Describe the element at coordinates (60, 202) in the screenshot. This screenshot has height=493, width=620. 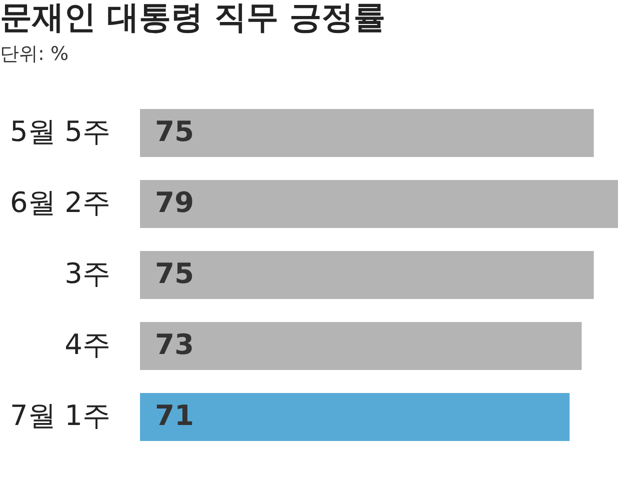
I see `y-tick-label: 6월 2주` at that location.